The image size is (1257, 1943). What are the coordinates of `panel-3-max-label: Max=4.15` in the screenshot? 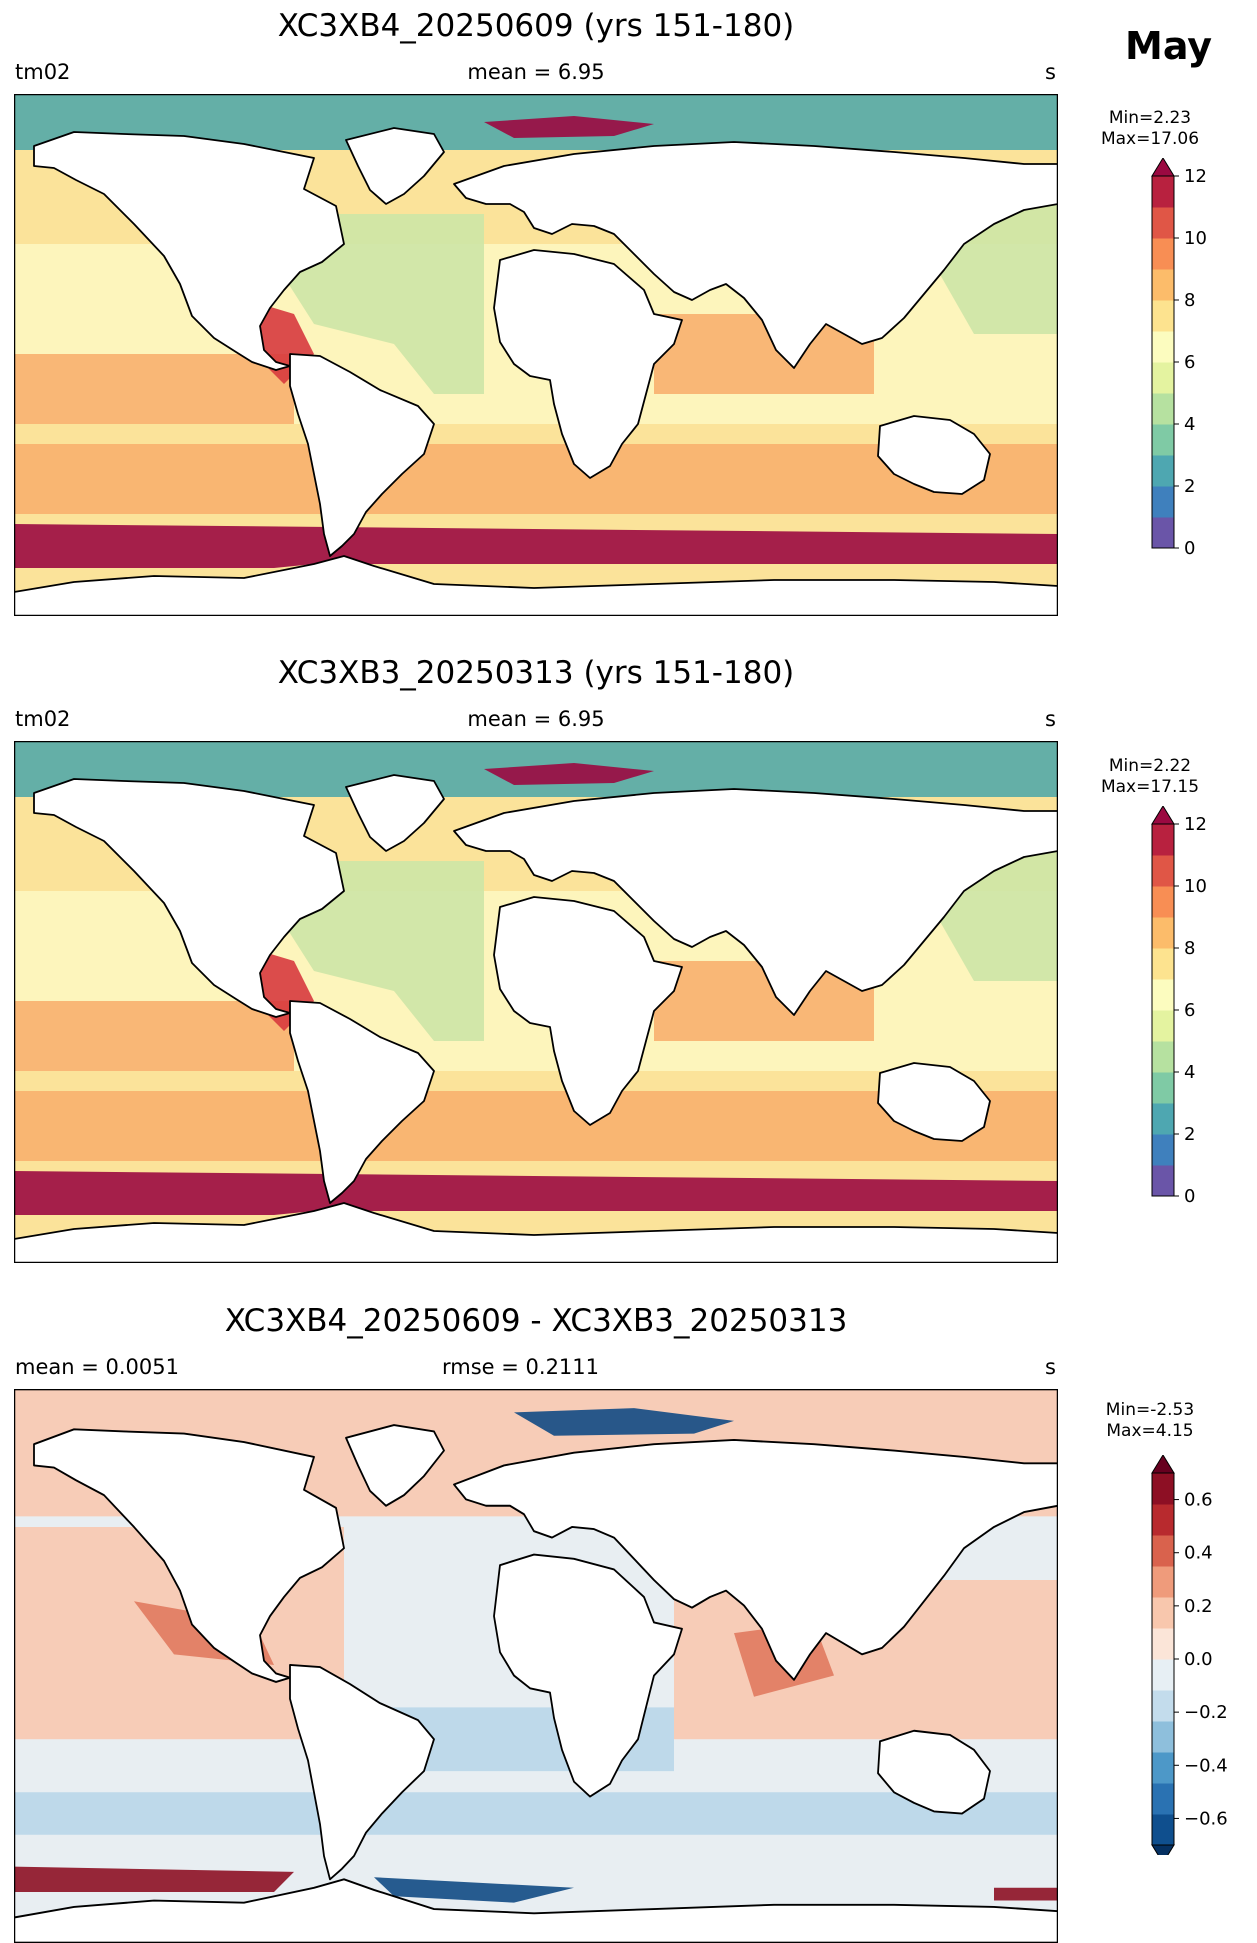 It's located at (1150, 1431).